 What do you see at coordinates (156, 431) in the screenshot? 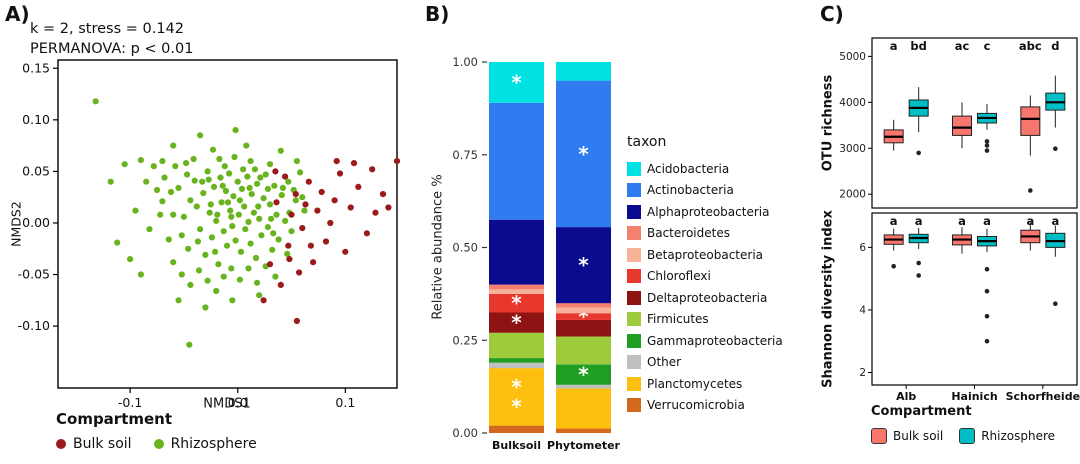
I see `compartment-legend-a: Compartment Bulk soil Rhizosphere` at bounding box center [156, 431].